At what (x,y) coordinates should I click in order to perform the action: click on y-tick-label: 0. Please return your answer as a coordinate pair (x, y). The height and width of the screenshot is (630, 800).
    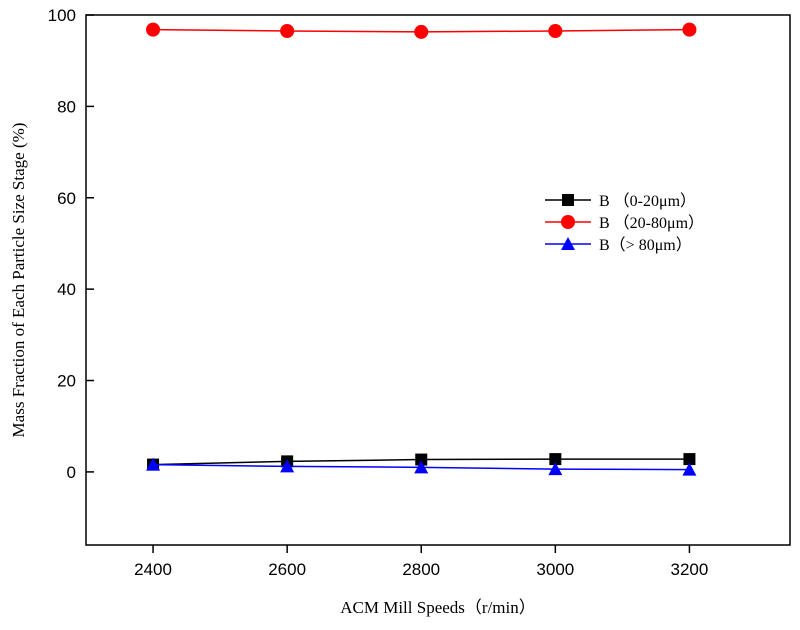
    Looking at the image, I should click on (71, 472).